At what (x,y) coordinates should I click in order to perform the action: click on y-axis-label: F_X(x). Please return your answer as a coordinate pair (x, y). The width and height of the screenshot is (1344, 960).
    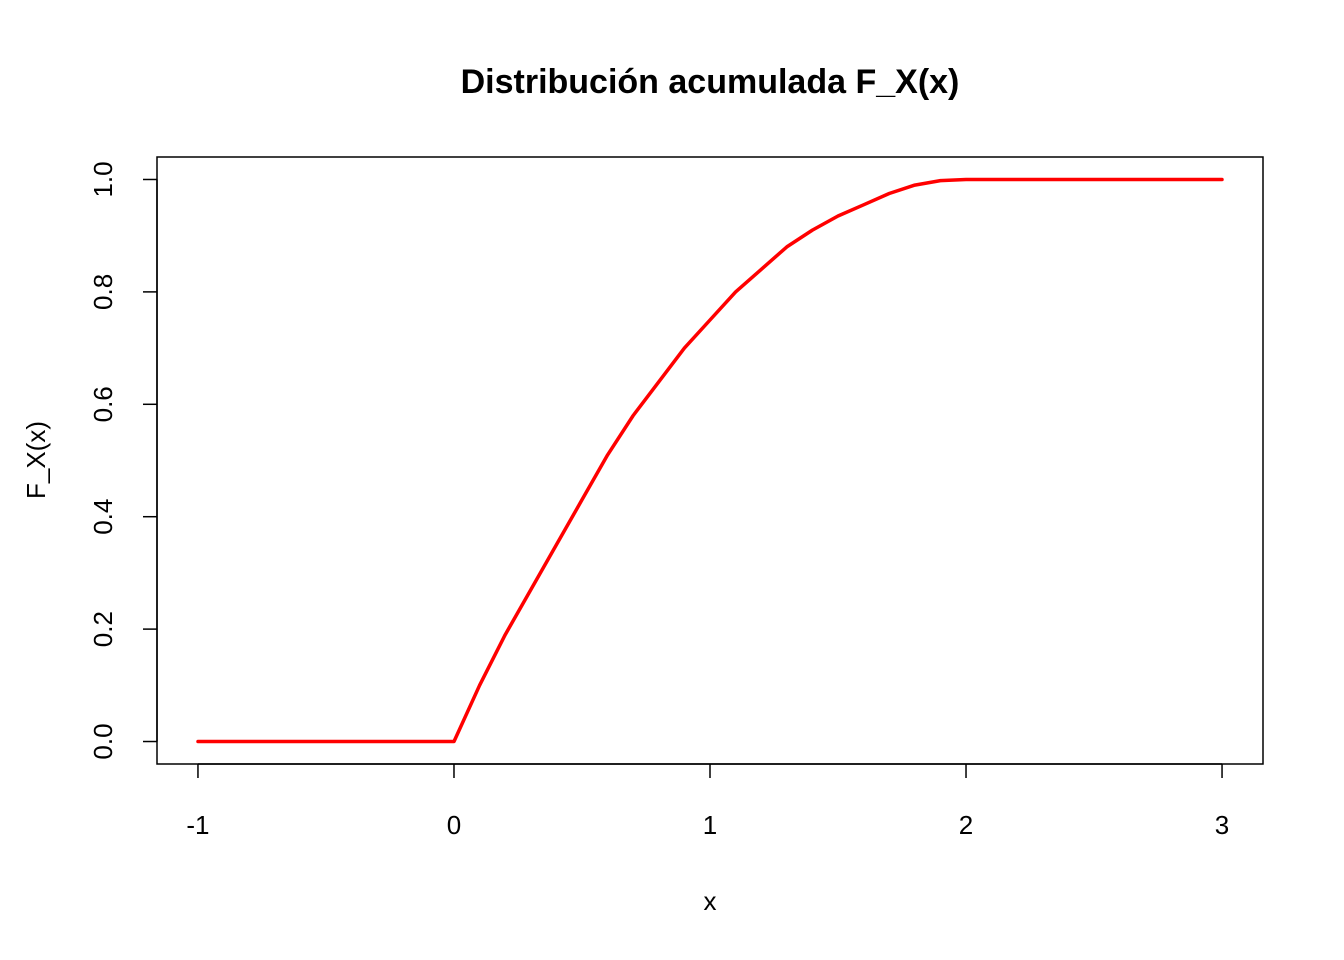
    Looking at the image, I should click on (36, 460).